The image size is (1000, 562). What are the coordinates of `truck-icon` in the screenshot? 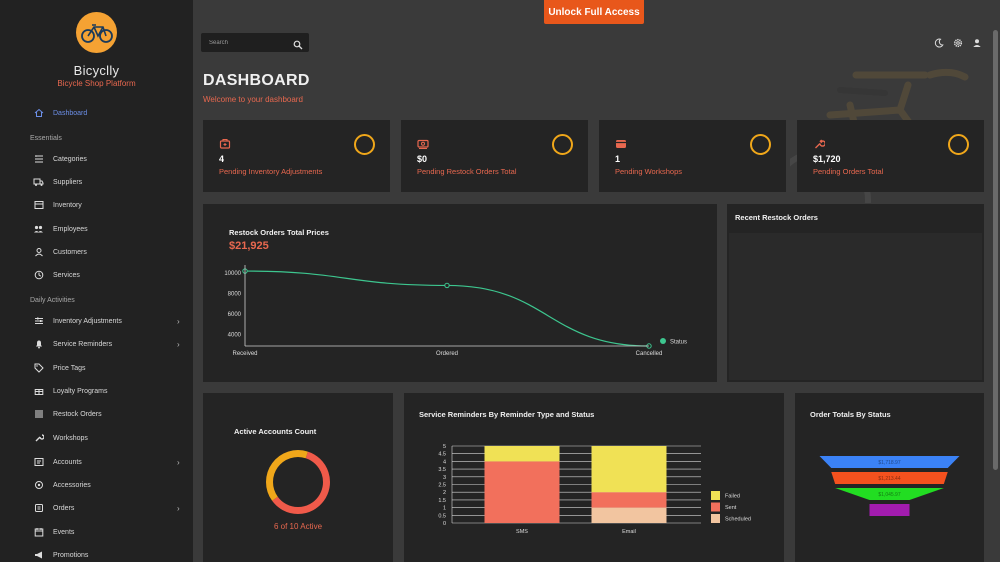 It's located at (38, 182).